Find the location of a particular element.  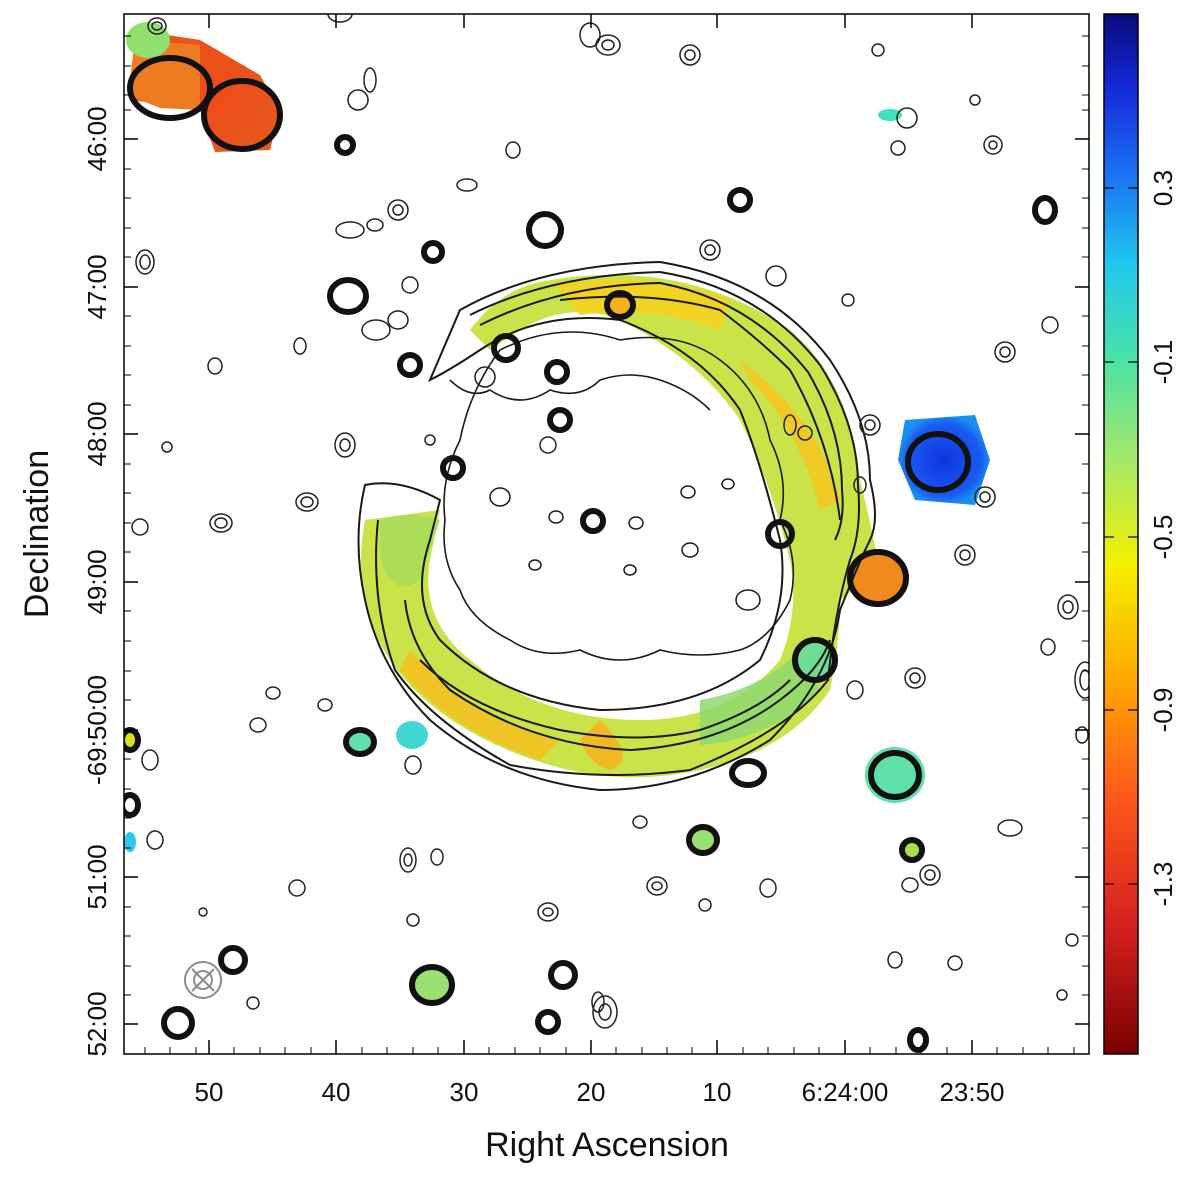

x-tick-label: 20 is located at coordinates (591, 1092).